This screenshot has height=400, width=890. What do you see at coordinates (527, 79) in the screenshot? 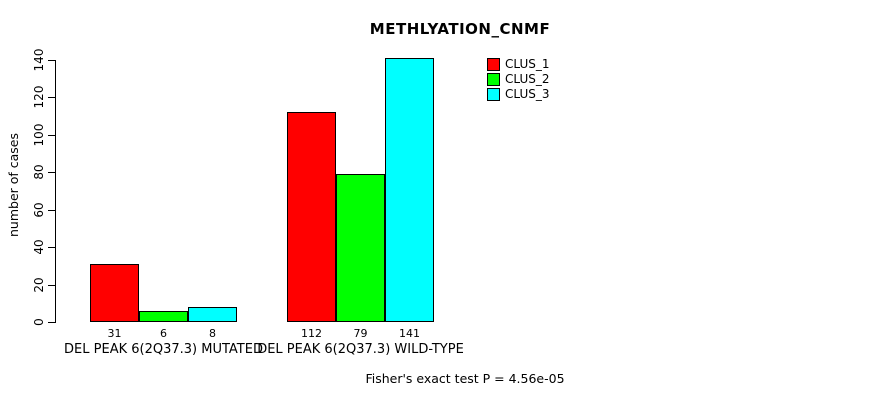
I see `legend-label: CLUS_2` at bounding box center [527, 79].